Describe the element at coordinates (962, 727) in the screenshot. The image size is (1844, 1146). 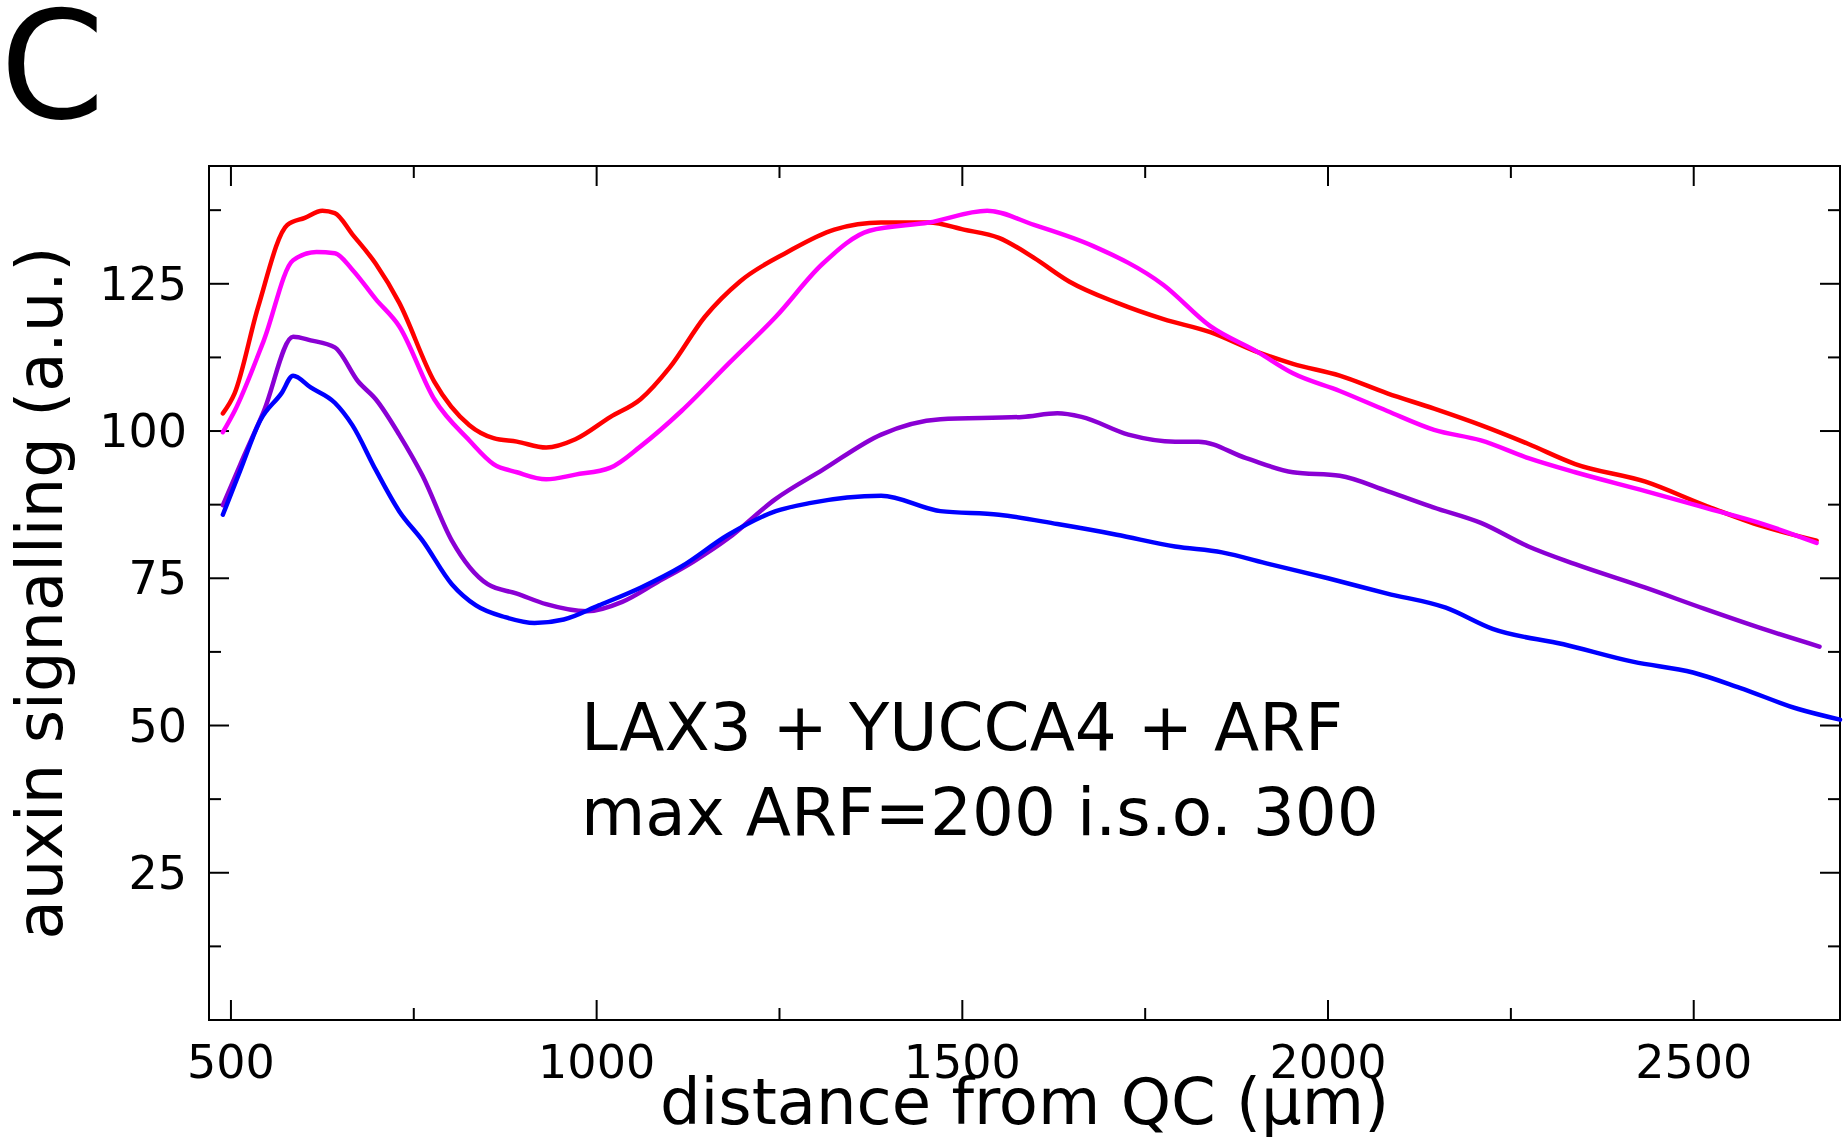
I see `annotation: LAX3 + YUCCA4 + ARF` at that location.